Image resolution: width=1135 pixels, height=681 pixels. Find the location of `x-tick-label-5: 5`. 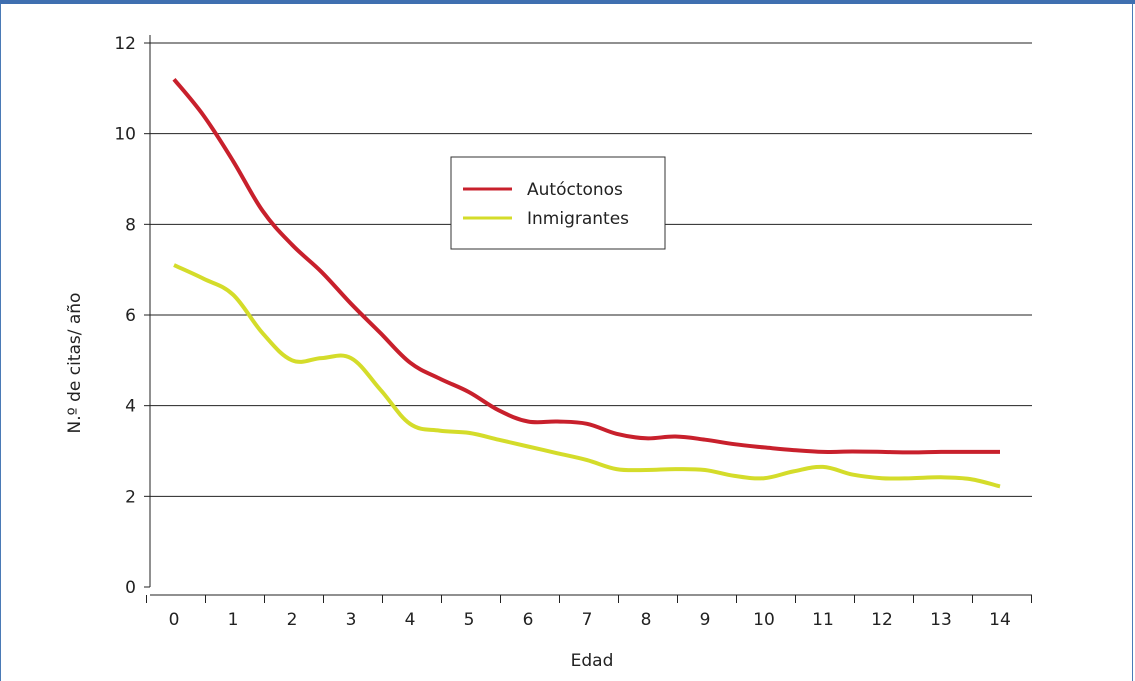

x-tick-label-5: 5 is located at coordinates (469, 620).